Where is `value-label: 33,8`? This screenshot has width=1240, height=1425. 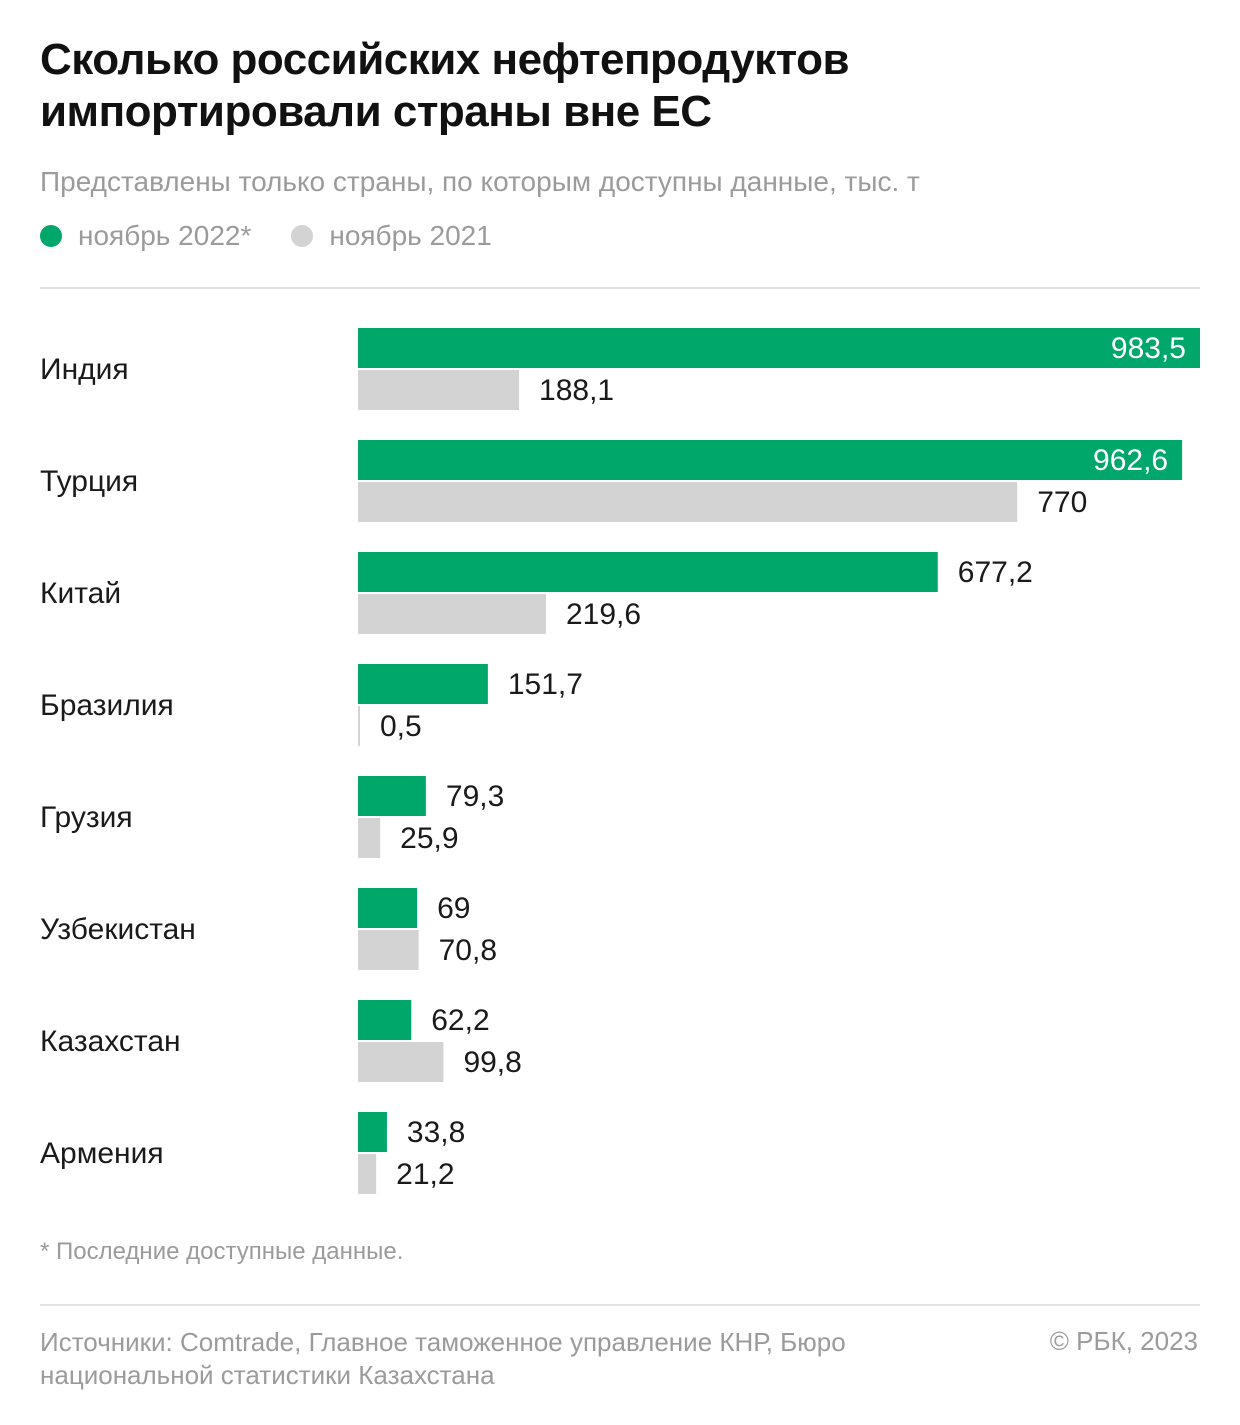
value-label: 33,8 is located at coordinates (436, 1132).